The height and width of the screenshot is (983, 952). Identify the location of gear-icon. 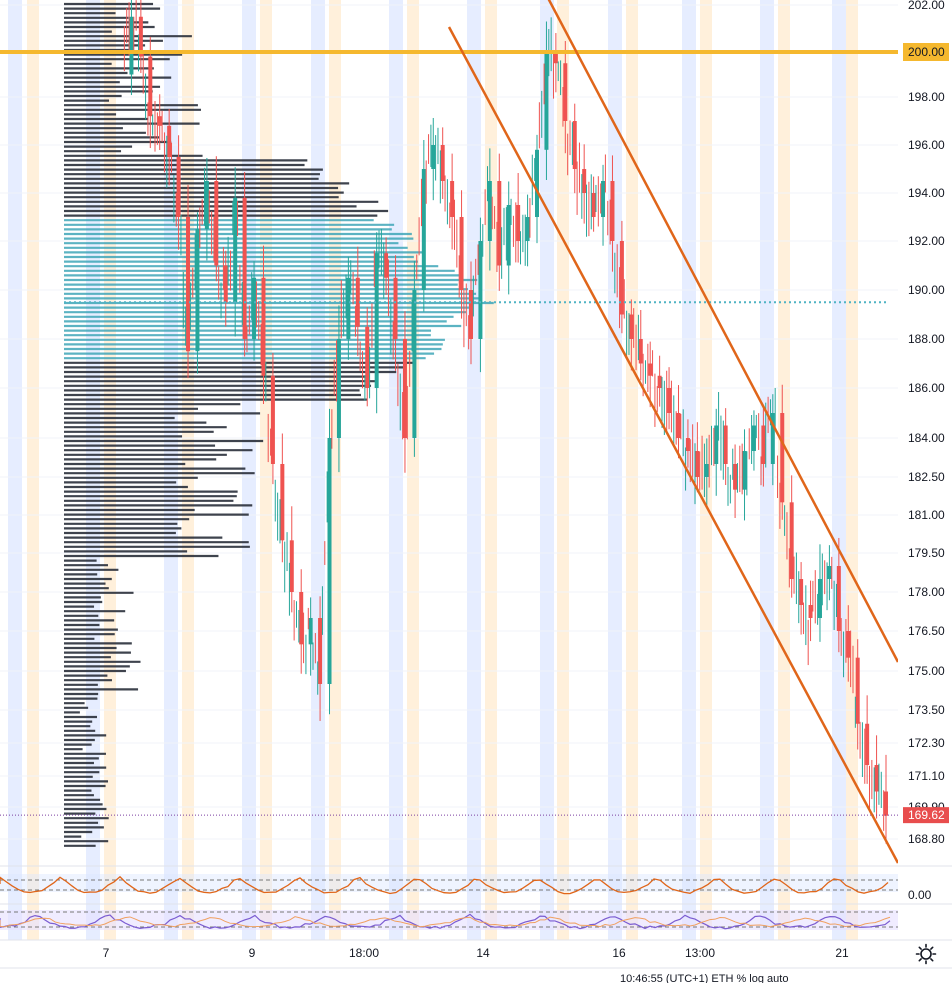
(926, 954).